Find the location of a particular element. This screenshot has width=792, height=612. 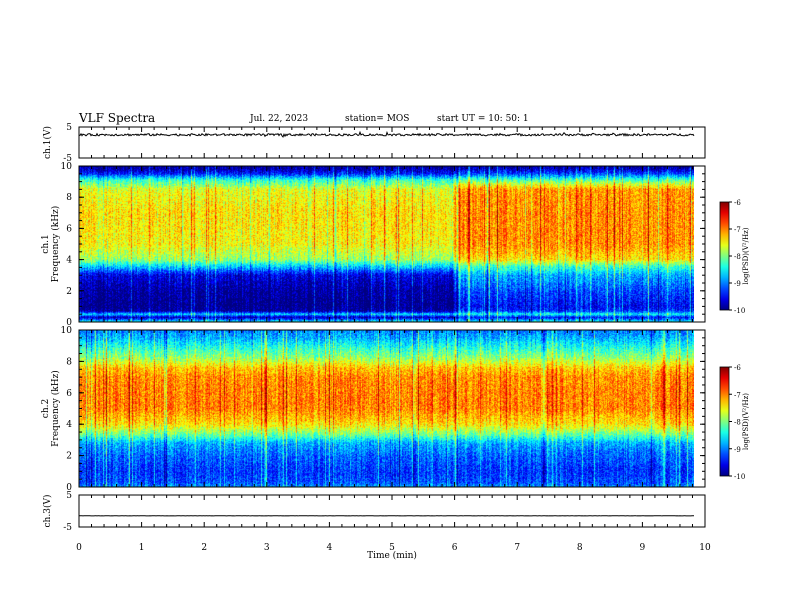

x-tick-label: 6 is located at coordinates (455, 548).